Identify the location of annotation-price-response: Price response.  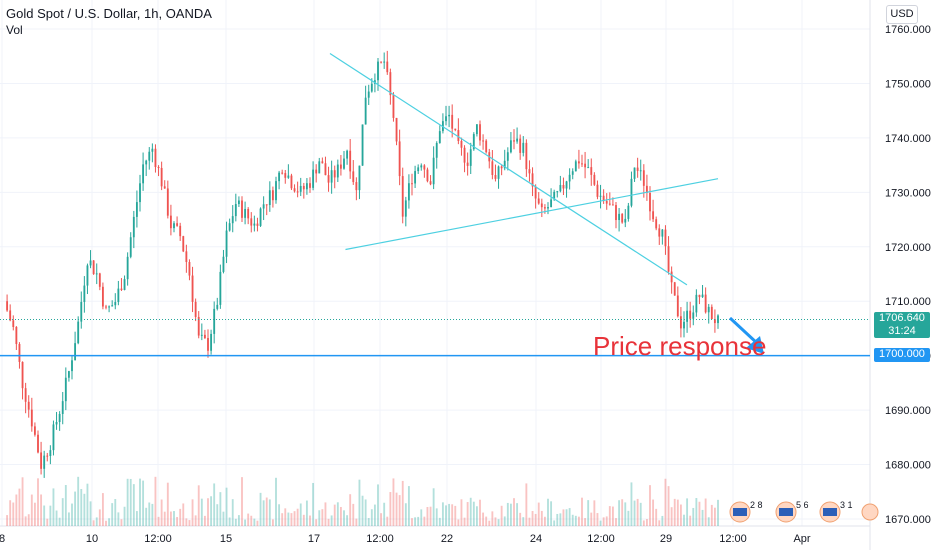
(680, 346).